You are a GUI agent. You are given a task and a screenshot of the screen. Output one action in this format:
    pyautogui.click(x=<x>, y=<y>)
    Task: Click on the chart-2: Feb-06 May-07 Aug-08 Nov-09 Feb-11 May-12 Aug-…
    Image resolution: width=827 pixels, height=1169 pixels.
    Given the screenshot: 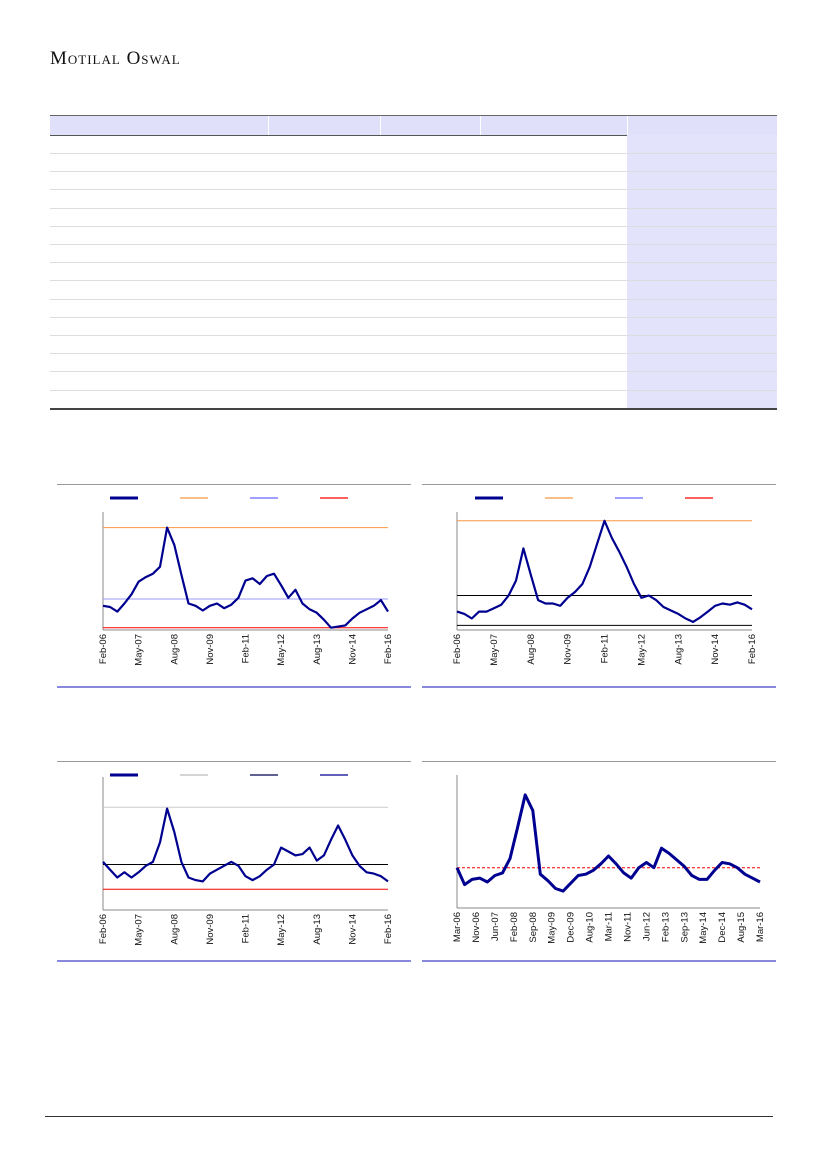 What is the action you would take?
    pyautogui.click(x=599, y=586)
    